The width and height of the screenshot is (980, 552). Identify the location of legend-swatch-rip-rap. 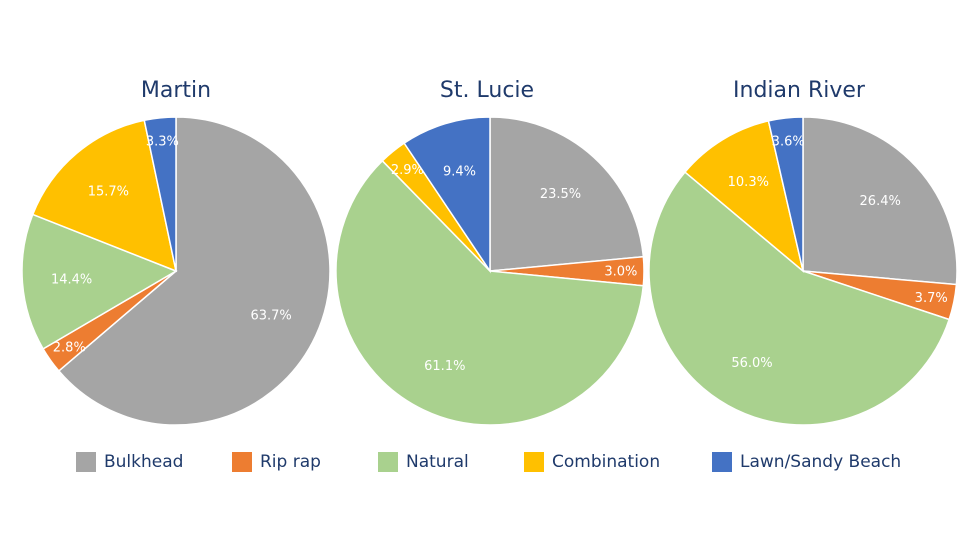
(242, 462).